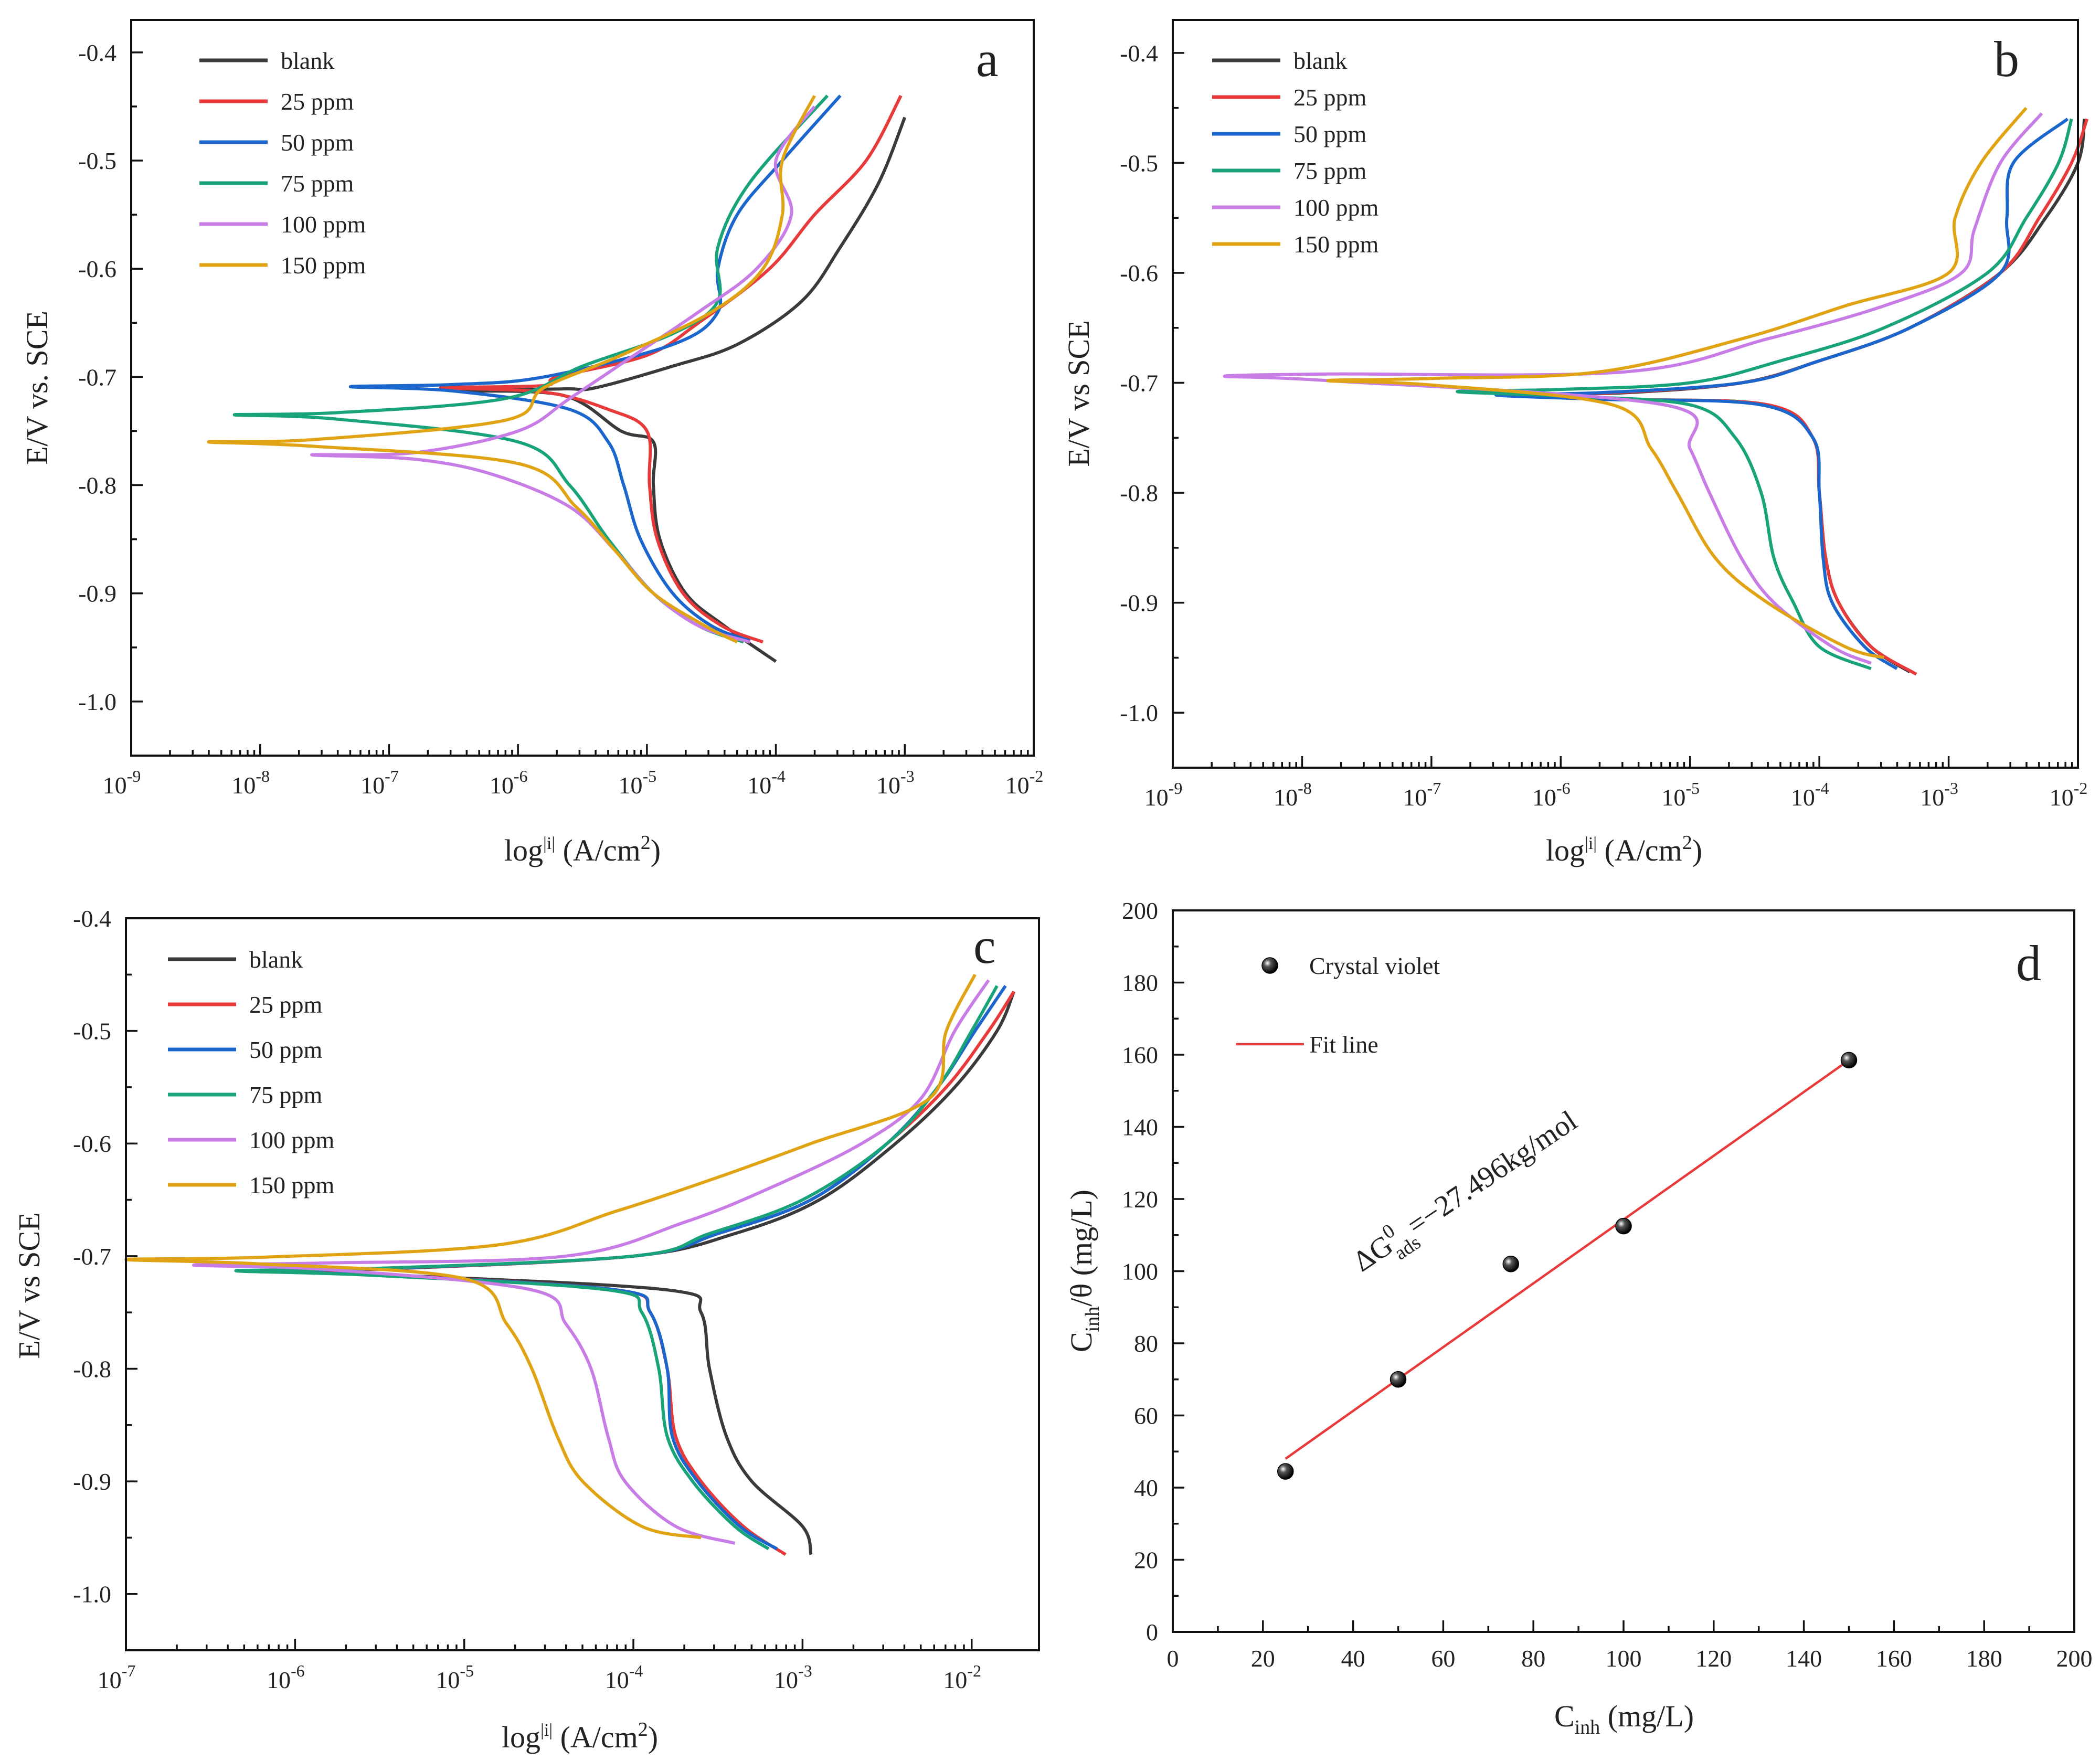 The image size is (2100, 1761). I want to click on panel-b-legend-label: blank, so click(1320, 60).